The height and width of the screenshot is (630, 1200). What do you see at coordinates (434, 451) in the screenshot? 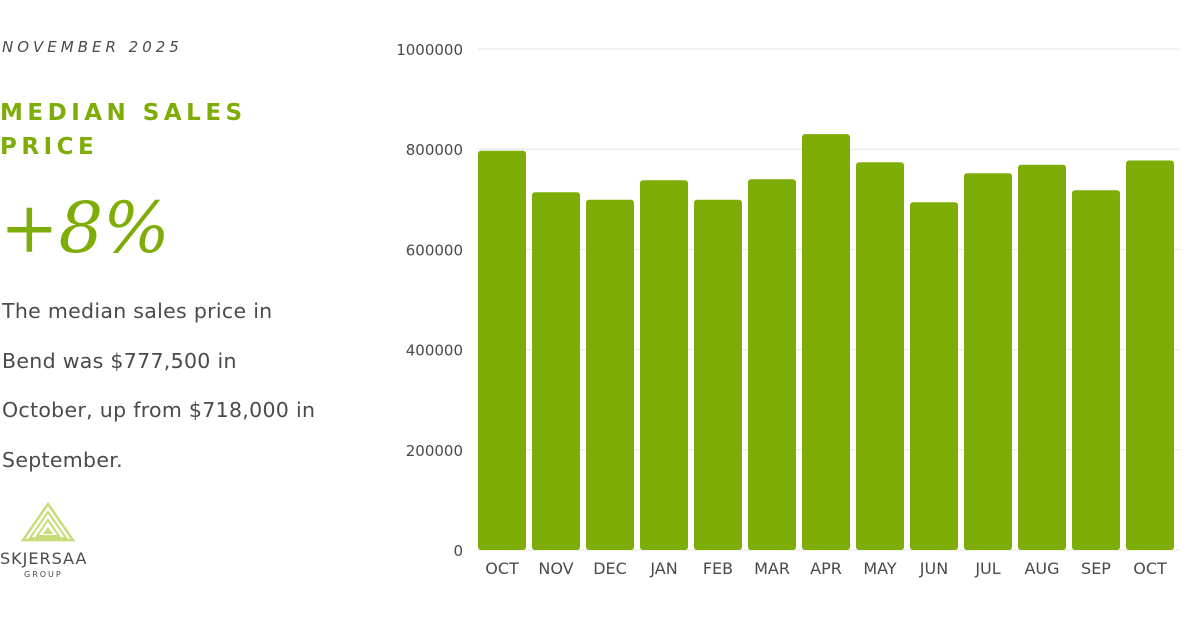
I see `y-tick-label: 200000` at bounding box center [434, 451].